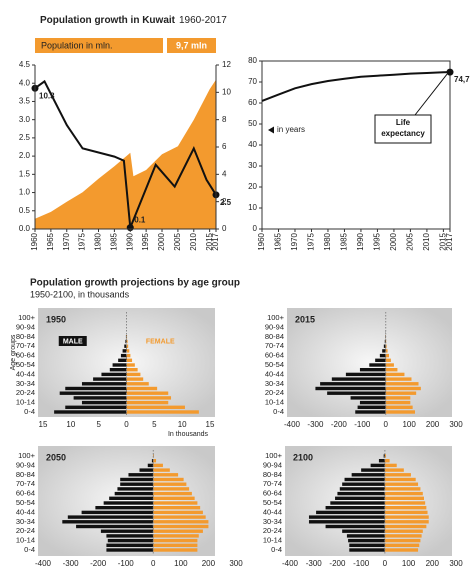 This screenshot has width=474, height=579. Describe the element at coordinates (125, 153) in the screenshot. I see `line` at that location.